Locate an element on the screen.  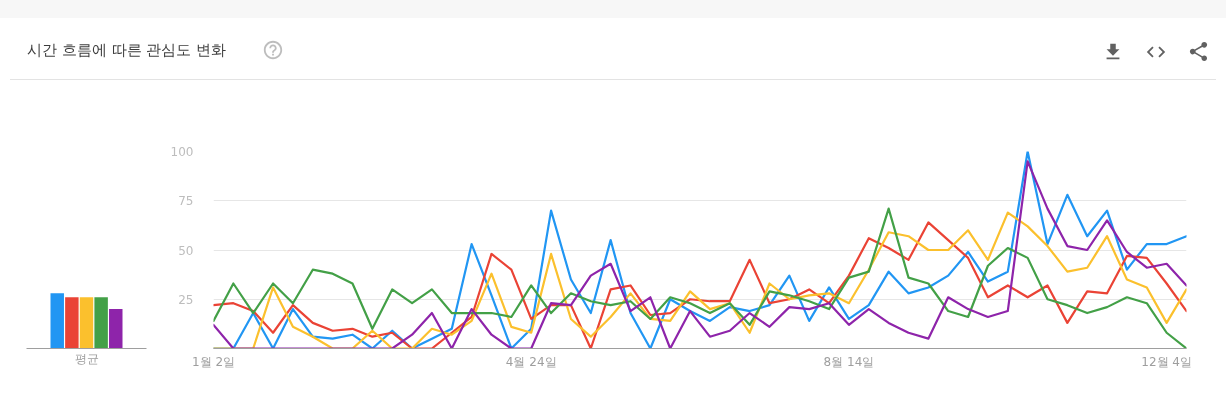
x-tick-label: 8월 14일 is located at coordinates (849, 361).